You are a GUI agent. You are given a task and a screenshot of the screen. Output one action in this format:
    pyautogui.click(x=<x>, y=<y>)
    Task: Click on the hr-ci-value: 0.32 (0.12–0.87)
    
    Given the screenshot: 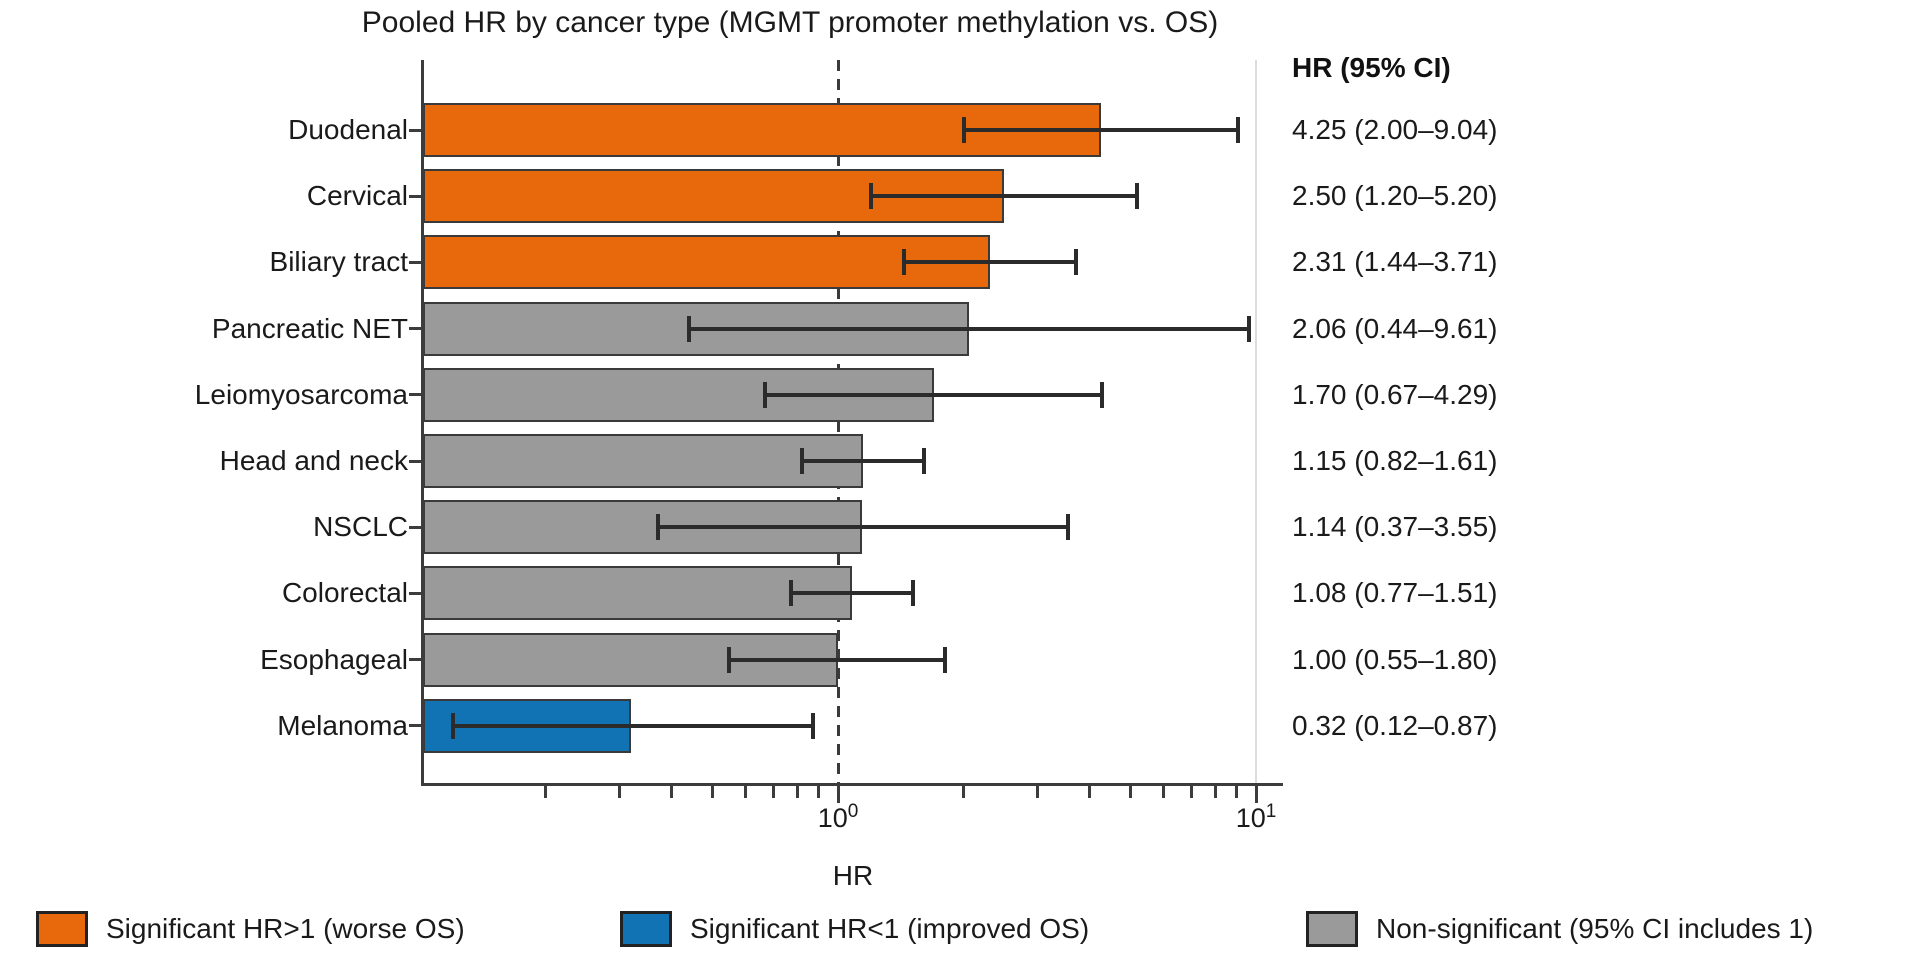 What is the action you would take?
    pyautogui.click(x=1395, y=725)
    